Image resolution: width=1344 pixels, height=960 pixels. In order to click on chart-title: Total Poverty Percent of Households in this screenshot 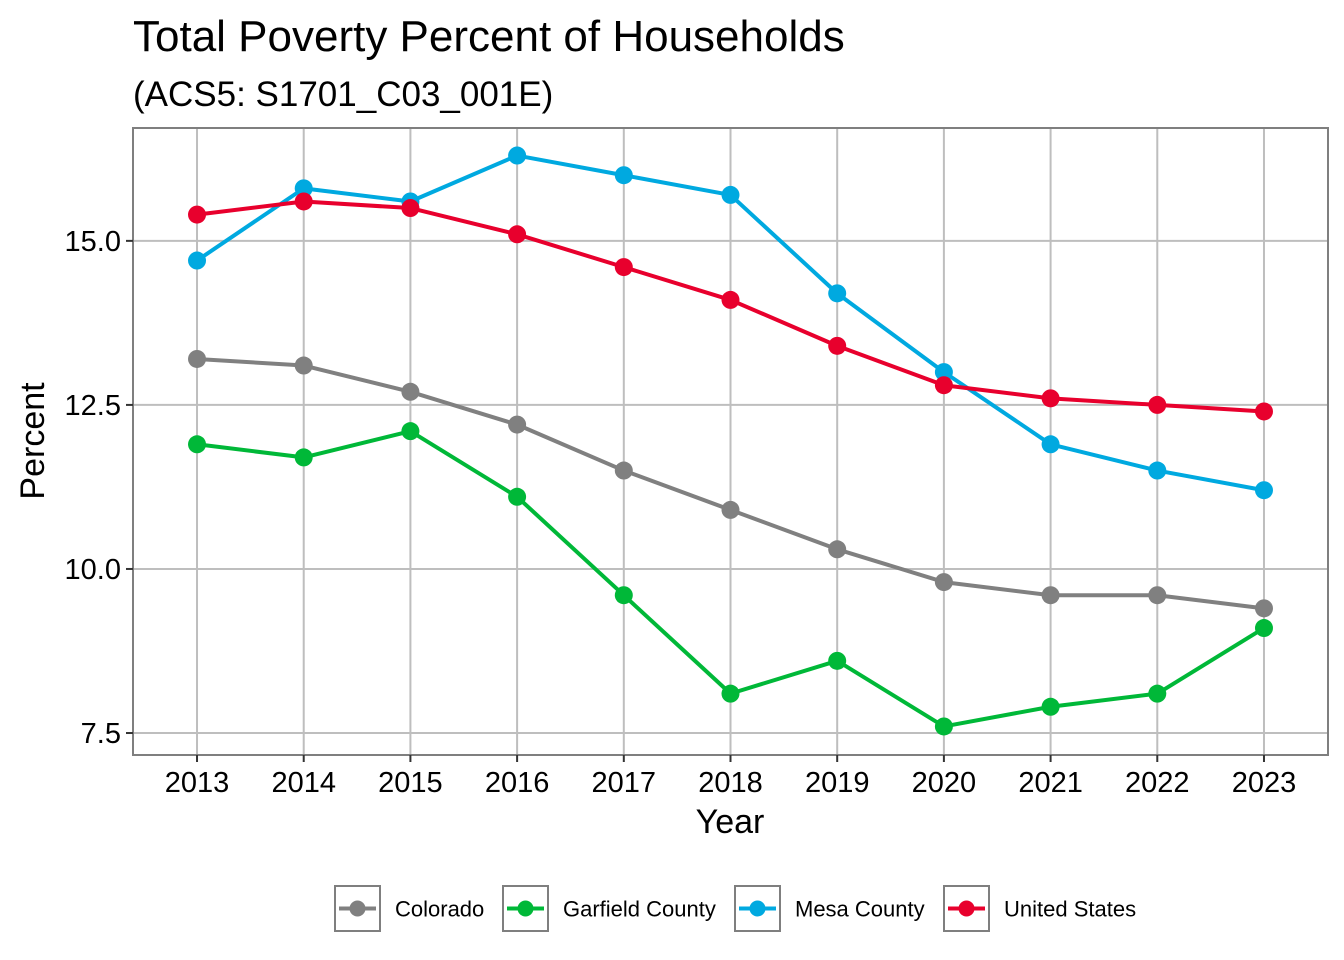, I will do `click(489, 36)`.